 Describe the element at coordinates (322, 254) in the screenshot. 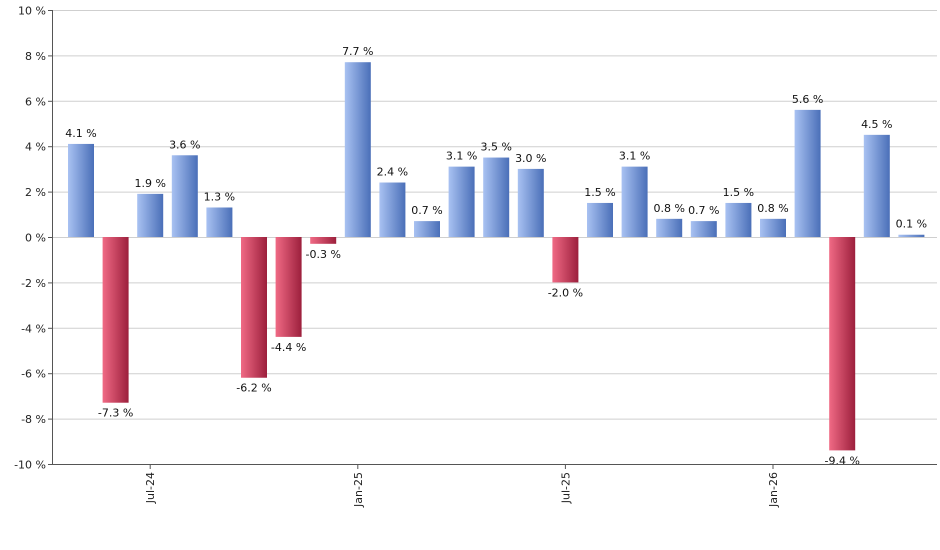

I see `data-label: -0.3 %` at that location.